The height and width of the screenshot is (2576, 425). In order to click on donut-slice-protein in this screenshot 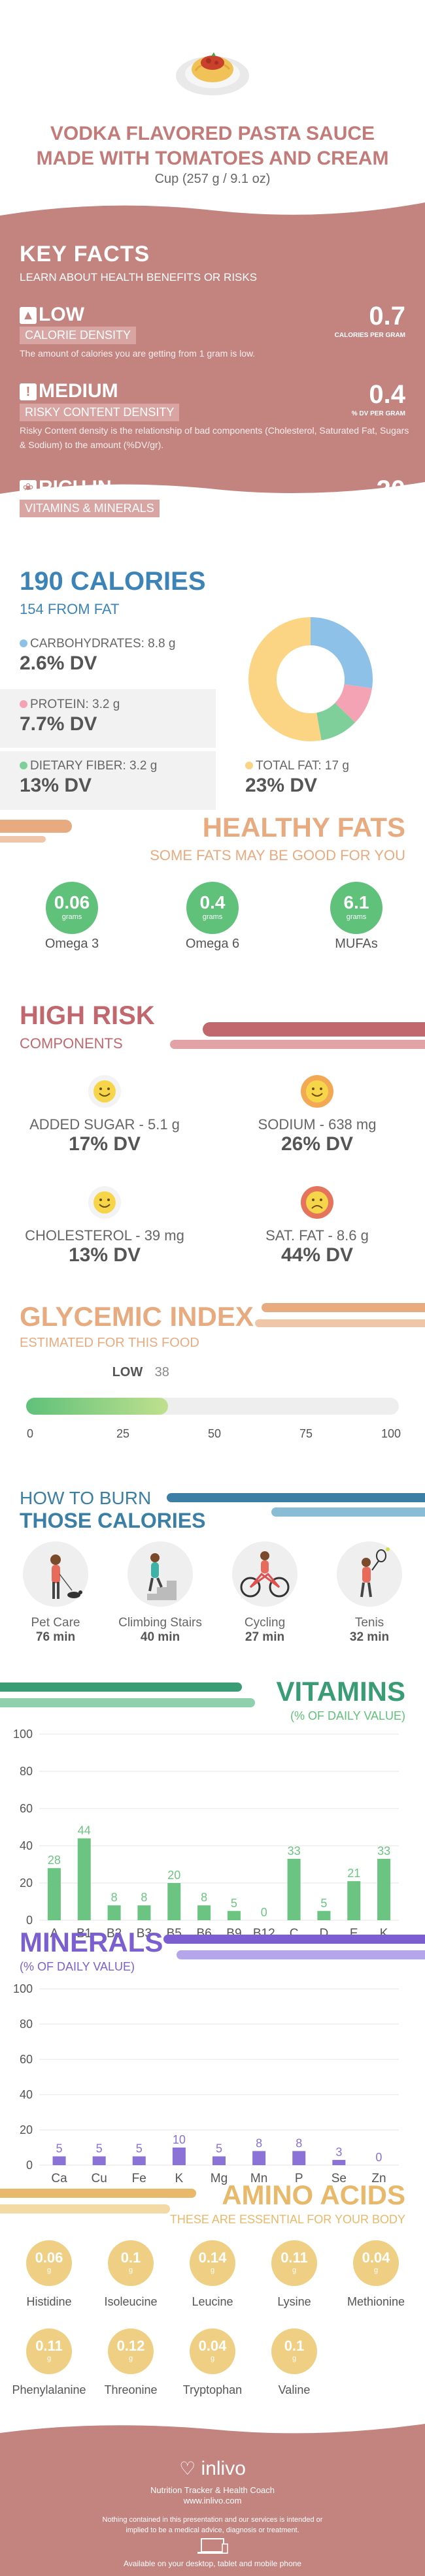, I will do `click(353, 703)`.